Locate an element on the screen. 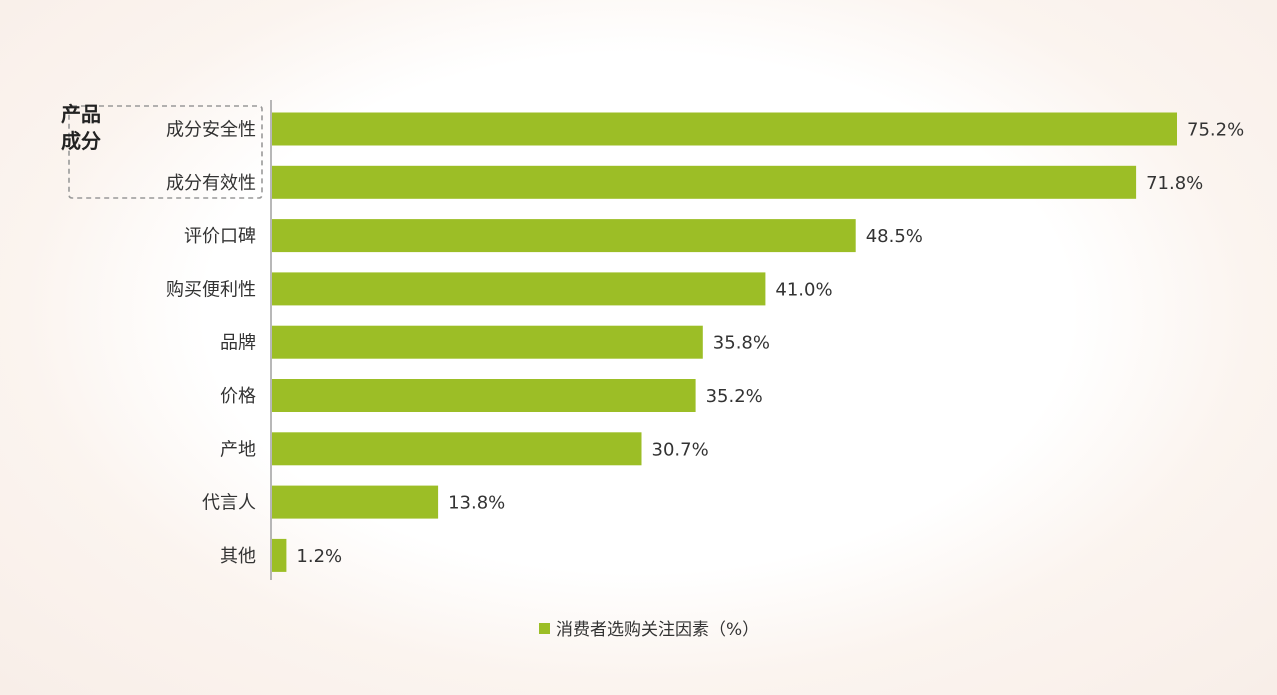 The height and width of the screenshot is (695, 1277). category-label-3: 评价口碑 is located at coordinates (220, 236).